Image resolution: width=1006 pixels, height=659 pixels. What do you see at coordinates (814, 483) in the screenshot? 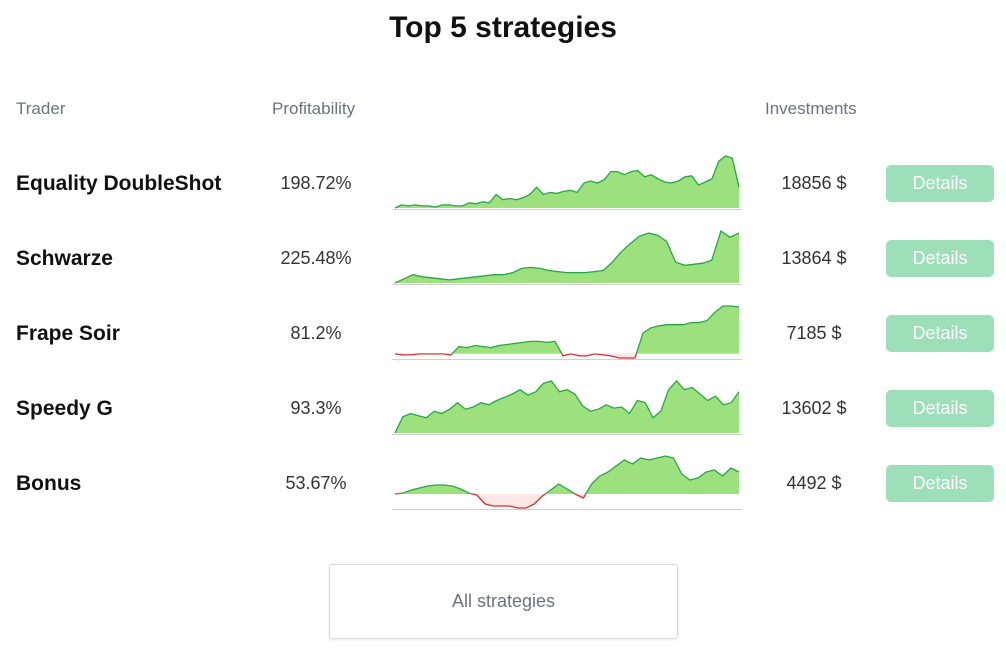
I see `investments-value: 4492 $` at bounding box center [814, 483].